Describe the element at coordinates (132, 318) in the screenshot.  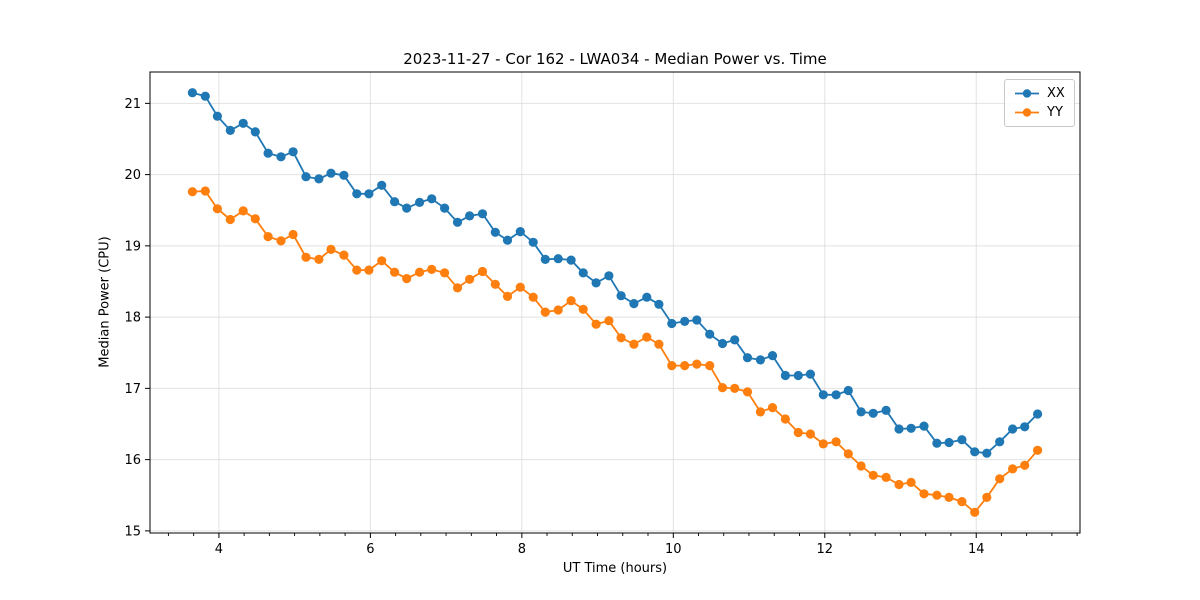
I see `y-tick-label: 18` at that location.